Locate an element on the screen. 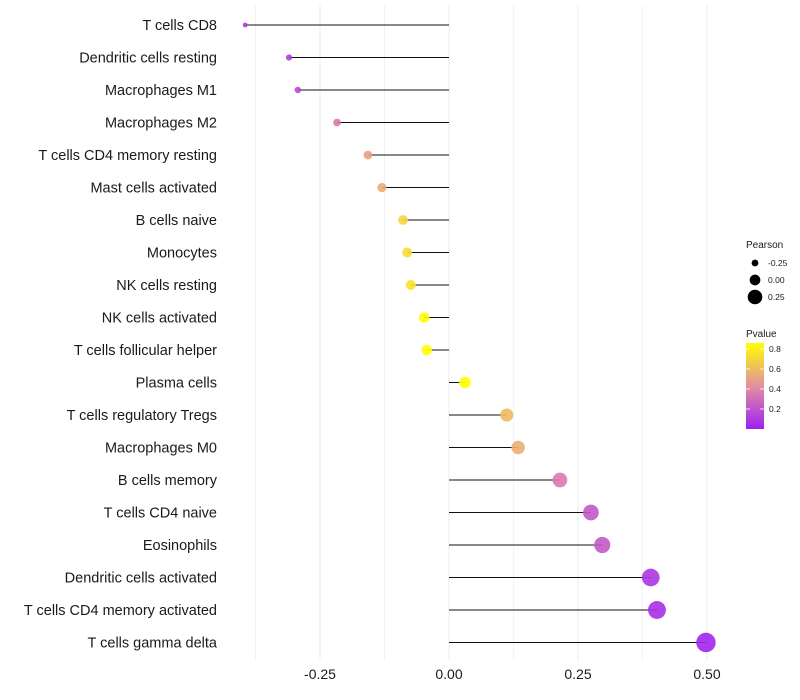 This screenshot has height=700, width=800. legend-color-label: 0.4 is located at coordinates (775, 389).